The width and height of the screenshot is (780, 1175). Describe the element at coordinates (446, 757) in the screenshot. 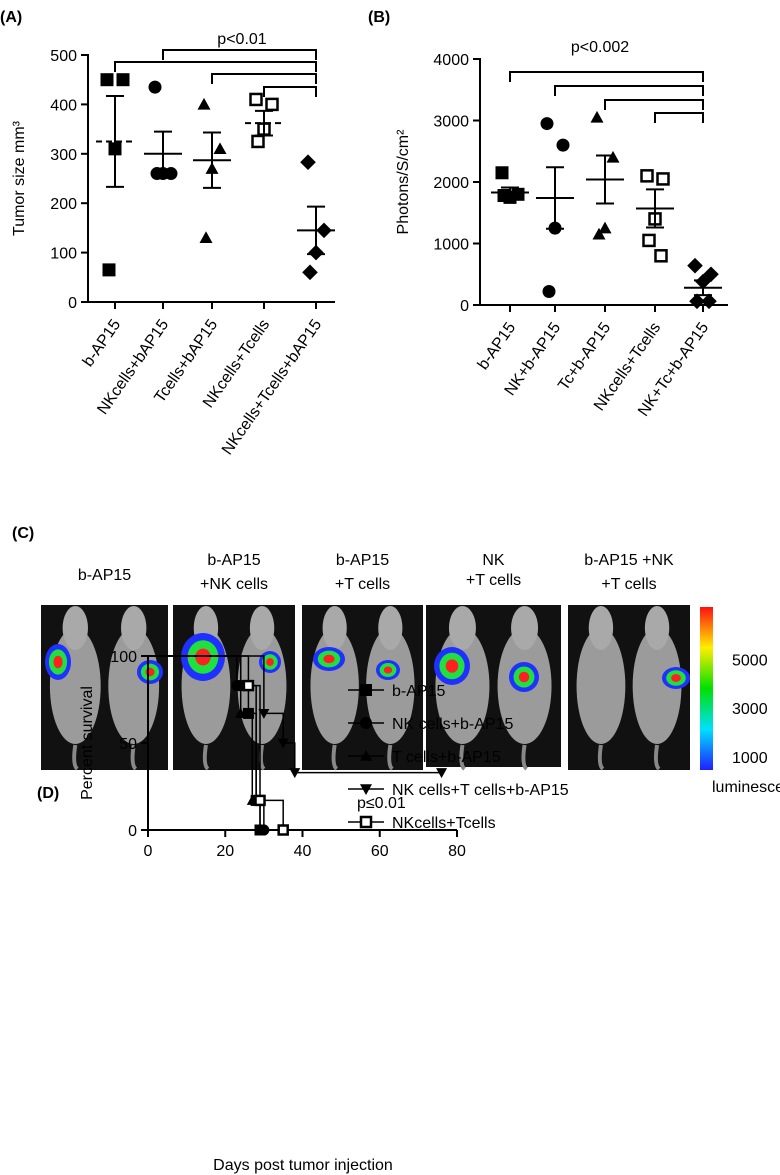

I see `legend-label: T cells+b-AP15` at that location.